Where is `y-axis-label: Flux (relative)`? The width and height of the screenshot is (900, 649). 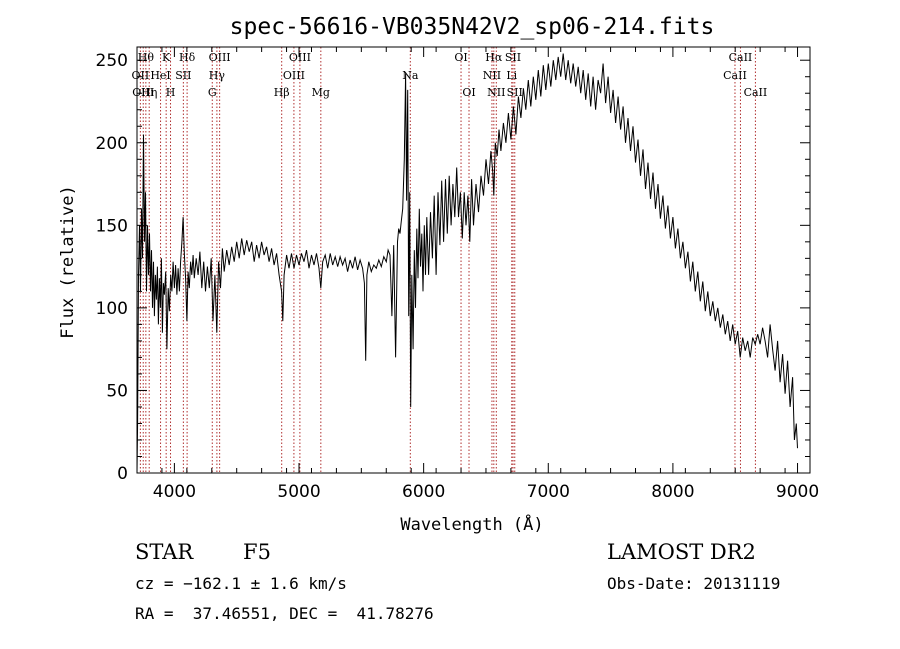 y-axis-label: Flux (relative) is located at coordinates (68, 262).